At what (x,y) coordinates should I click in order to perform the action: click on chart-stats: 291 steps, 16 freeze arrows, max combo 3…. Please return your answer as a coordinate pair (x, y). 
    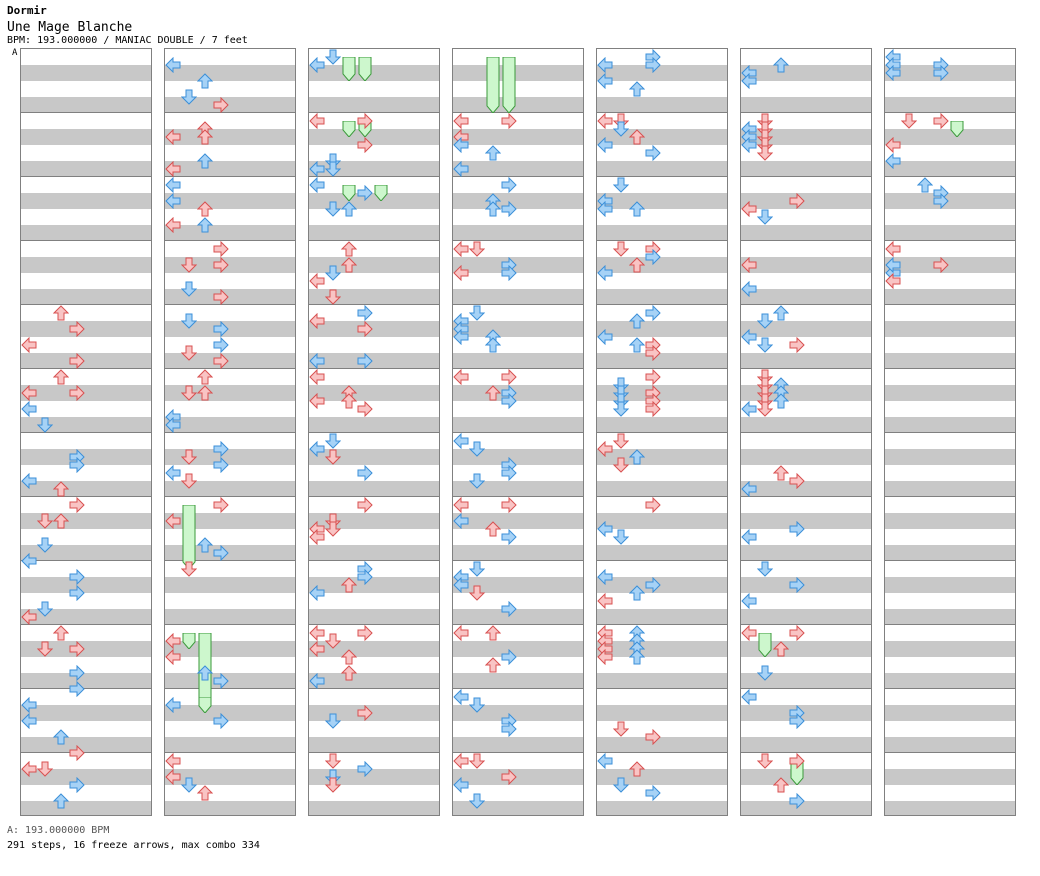
    Looking at the image, I should click on (133, 845).